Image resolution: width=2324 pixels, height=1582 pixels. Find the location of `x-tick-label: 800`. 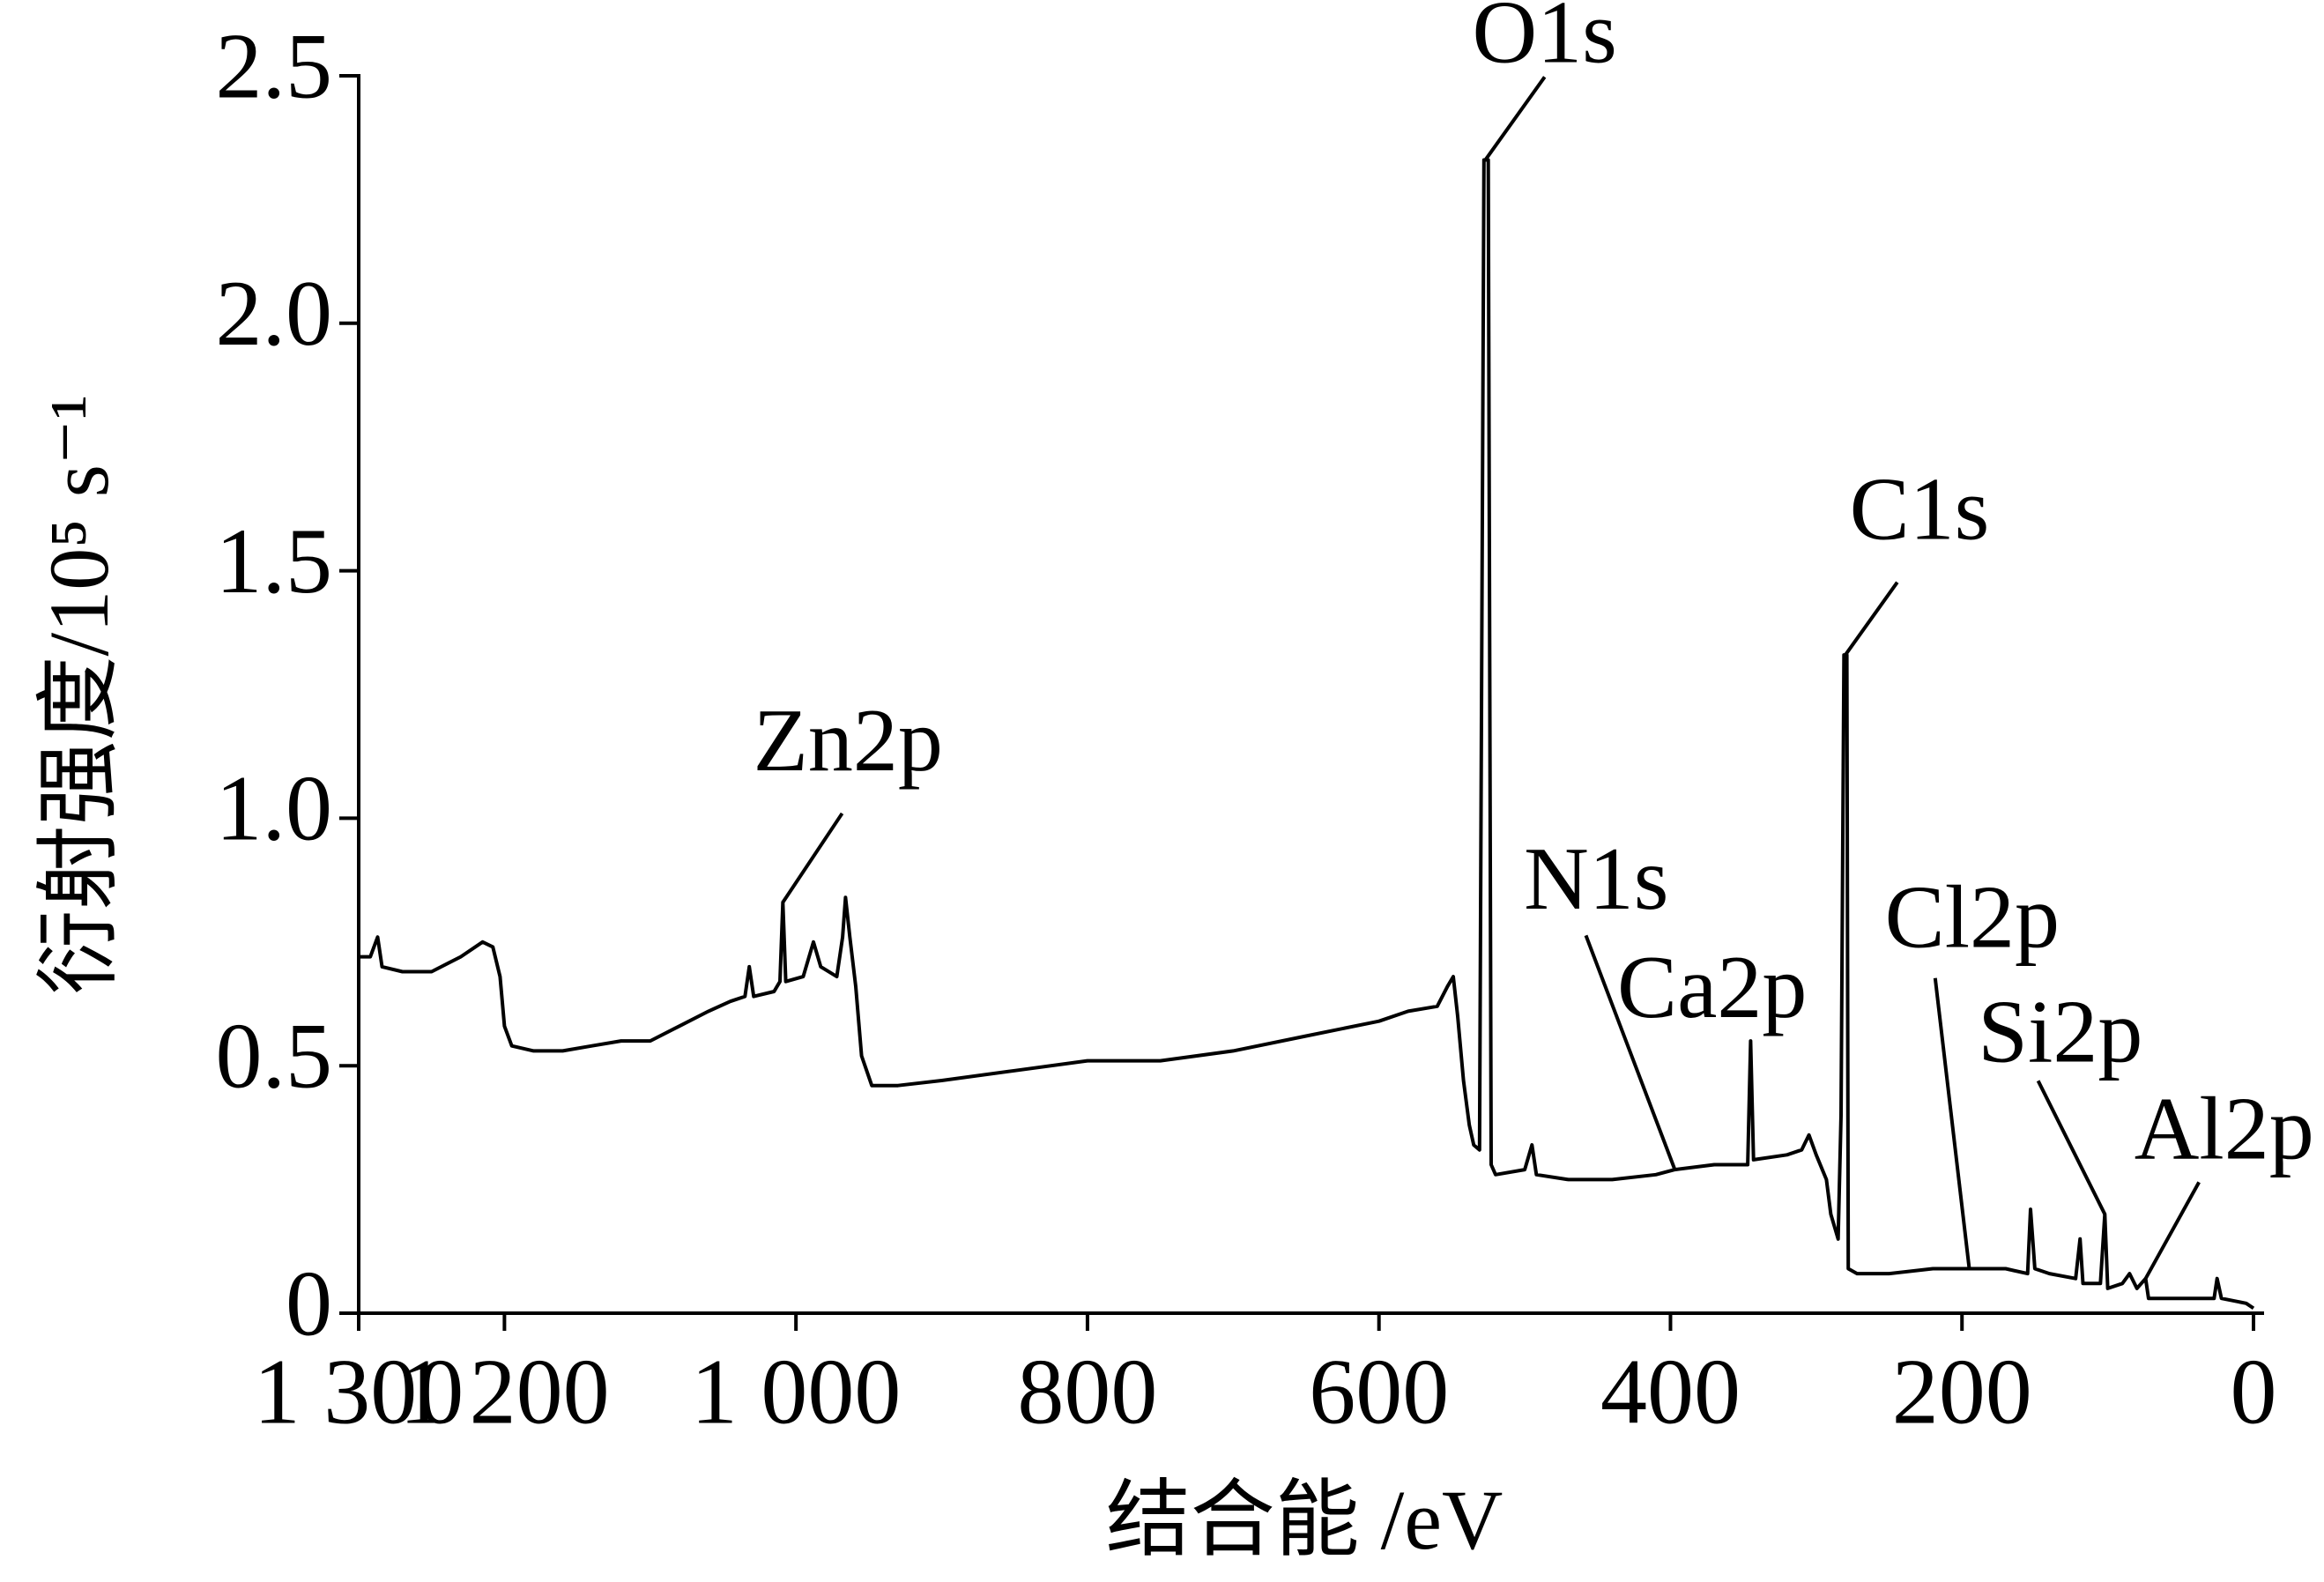

x-tick-label: 800 is located at coordinates (1087, 1391).